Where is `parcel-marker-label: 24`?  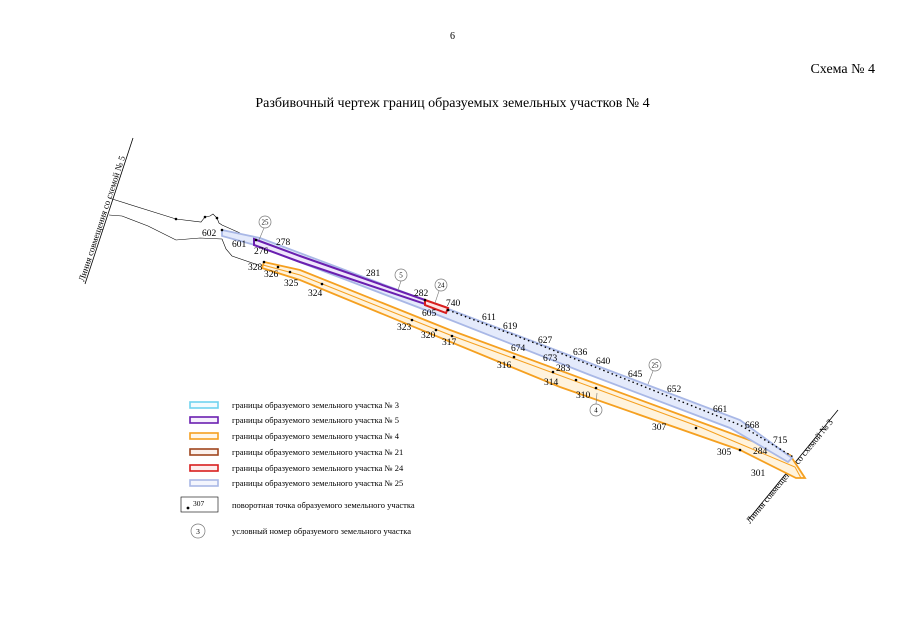
parcel-marker-label: 24 is located at coordinates (442, 286).